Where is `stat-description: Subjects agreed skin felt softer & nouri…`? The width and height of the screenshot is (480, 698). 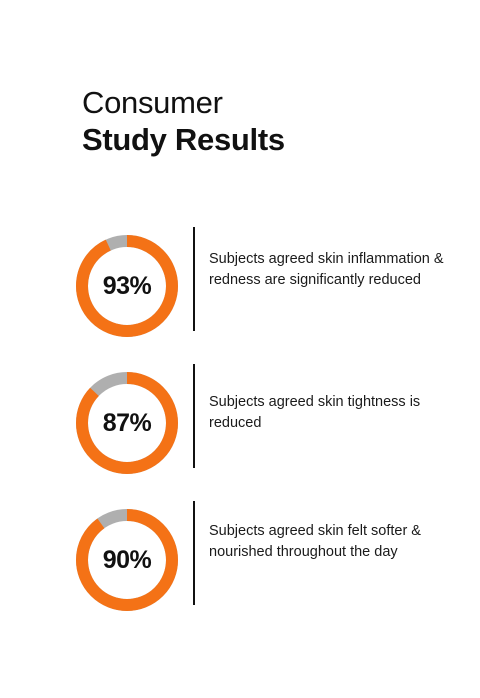
stat-description: Subjects agreed skin felt softer & nouri… is located at coordinates (315, 541).